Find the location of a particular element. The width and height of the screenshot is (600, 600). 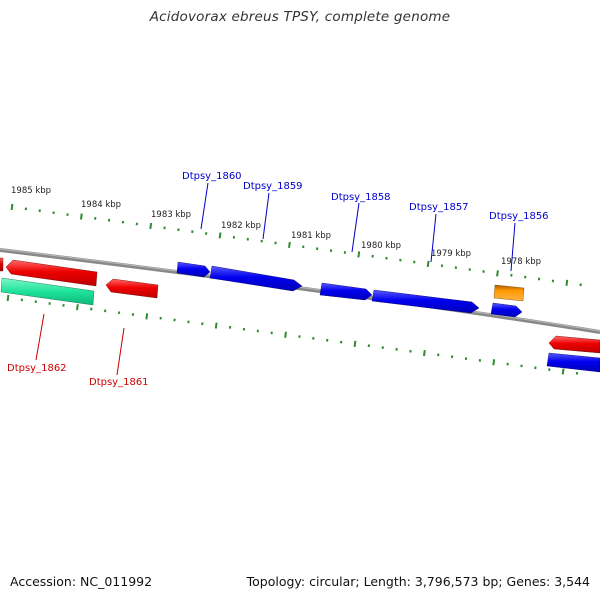

gene-red-right is located at coordinates (574, 344).